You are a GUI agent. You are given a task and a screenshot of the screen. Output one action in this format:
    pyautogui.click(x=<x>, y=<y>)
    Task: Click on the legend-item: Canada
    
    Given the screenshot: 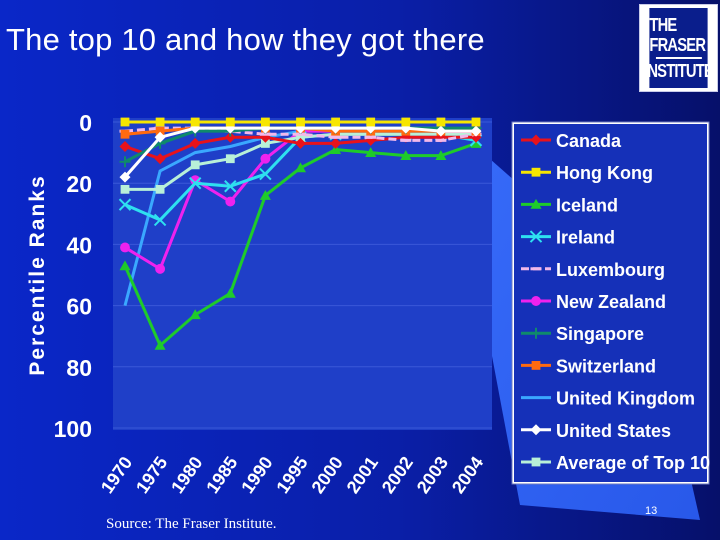 What is the action you would take?
    pyautogui.click(x=571, y=141)
    